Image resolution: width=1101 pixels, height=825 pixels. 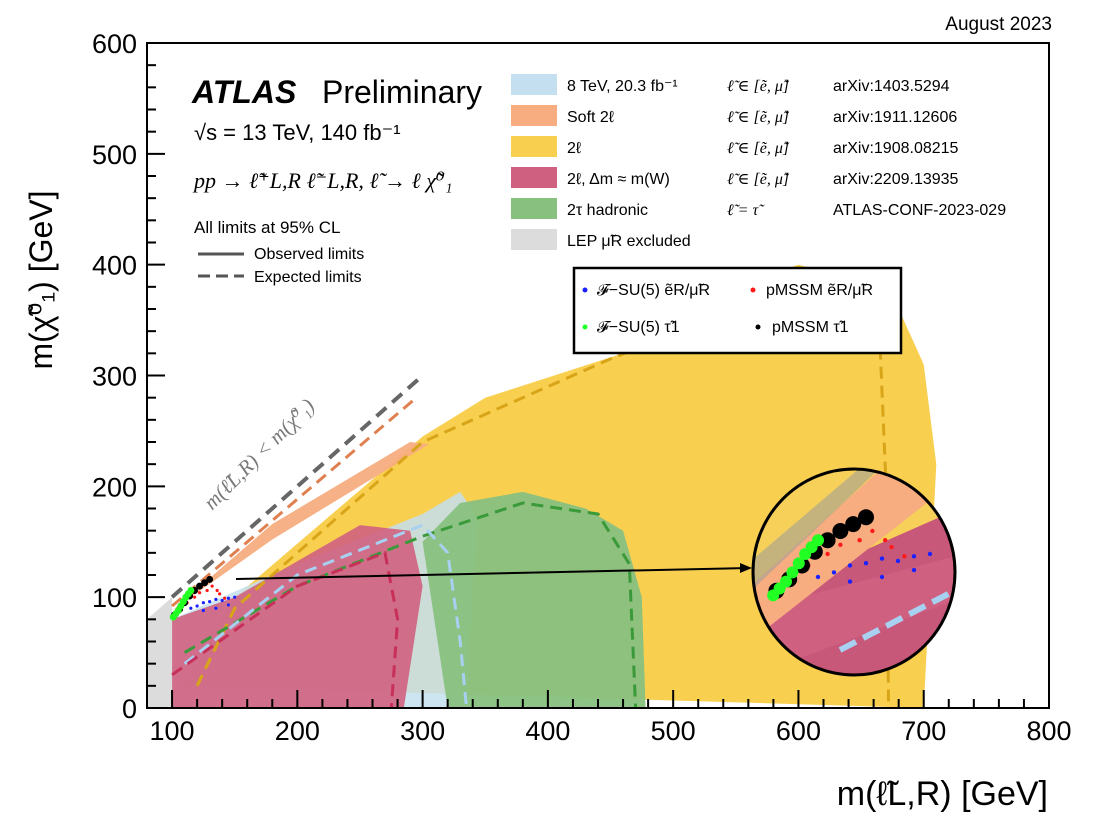 I want to click on x-tick-label: 300, so click(x=422, y=731).